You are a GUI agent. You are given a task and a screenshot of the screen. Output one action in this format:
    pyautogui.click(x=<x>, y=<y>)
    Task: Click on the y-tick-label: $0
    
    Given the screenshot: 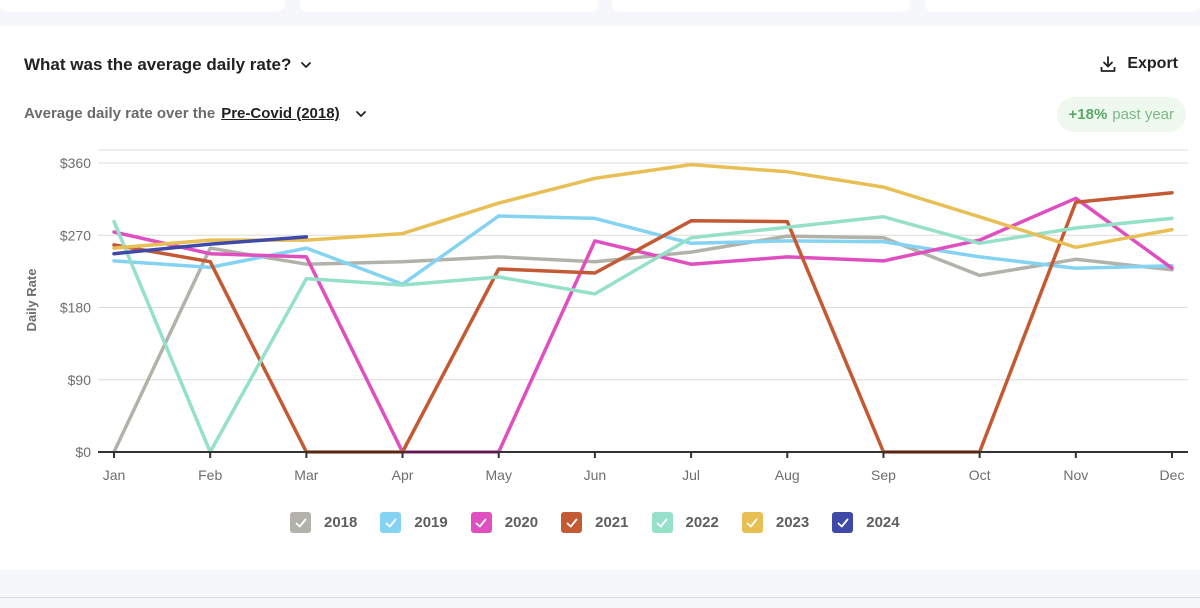 What is the action you would take?
    pyautogui.click(x=83, y=452)
    